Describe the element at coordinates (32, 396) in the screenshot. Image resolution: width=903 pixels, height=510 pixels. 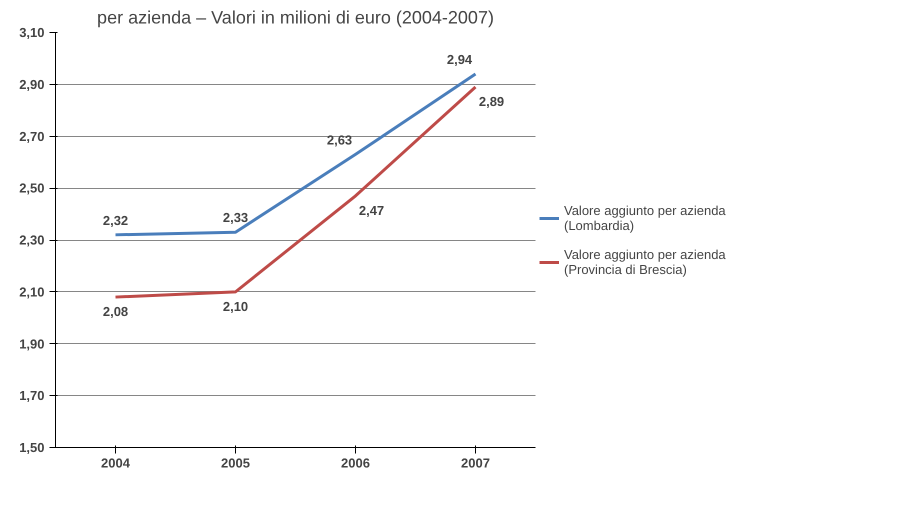
I see `y-tick-label: 1,70` at that location.